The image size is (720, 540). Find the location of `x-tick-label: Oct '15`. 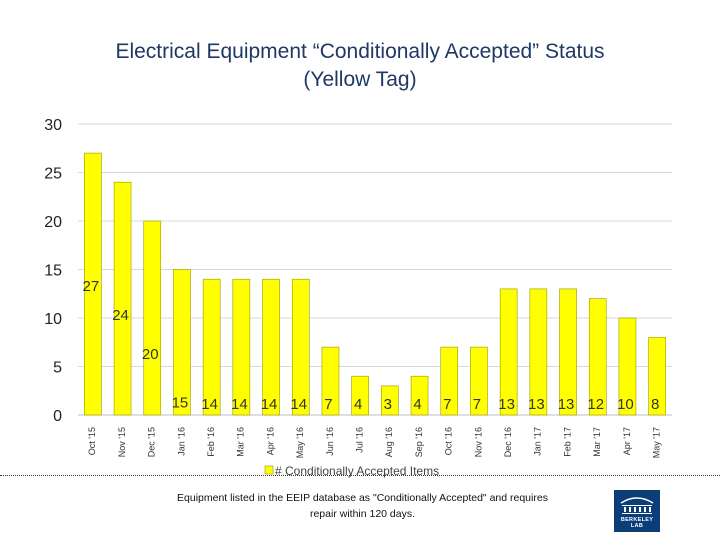

x-tick-label: Oct '15 is located at coordinates (92, 441).